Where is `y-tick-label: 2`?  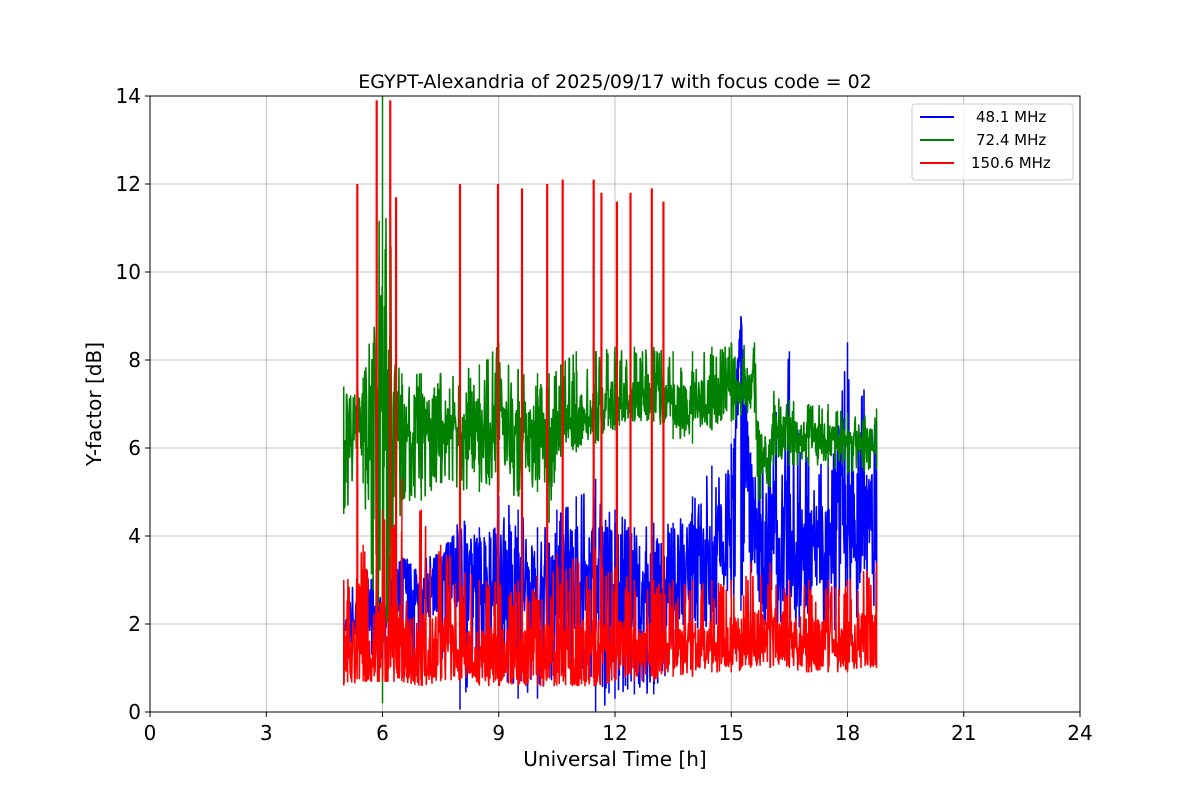 y-tick-label: 2 is located at coordinates (134, 624).